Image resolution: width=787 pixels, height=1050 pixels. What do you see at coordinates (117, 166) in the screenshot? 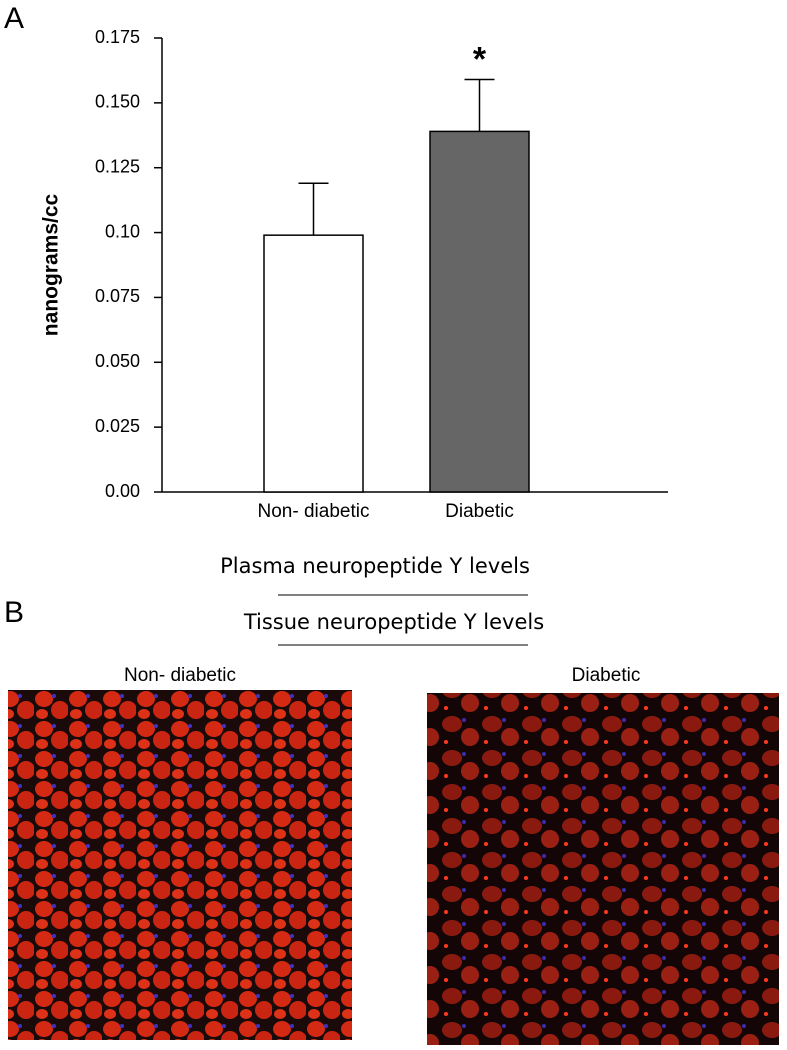
I see `y-tick-label: 0.125` at bounding box center [117, 166].